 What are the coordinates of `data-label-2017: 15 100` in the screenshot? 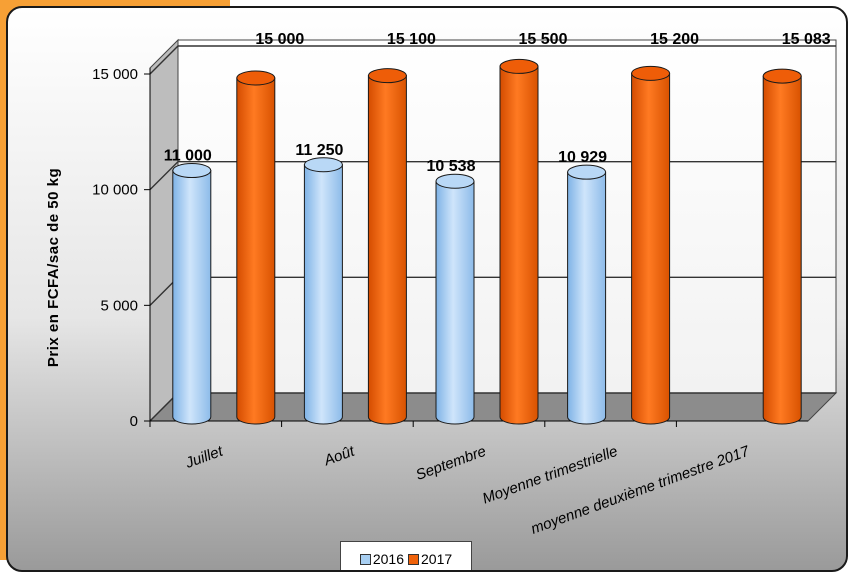 It's located at (411, 39).